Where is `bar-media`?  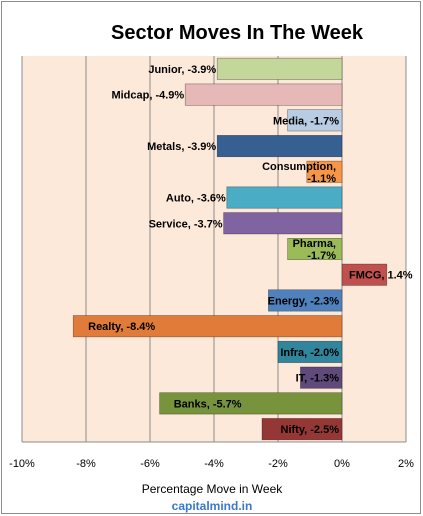
bar-media is located at coordinates (315, 120).